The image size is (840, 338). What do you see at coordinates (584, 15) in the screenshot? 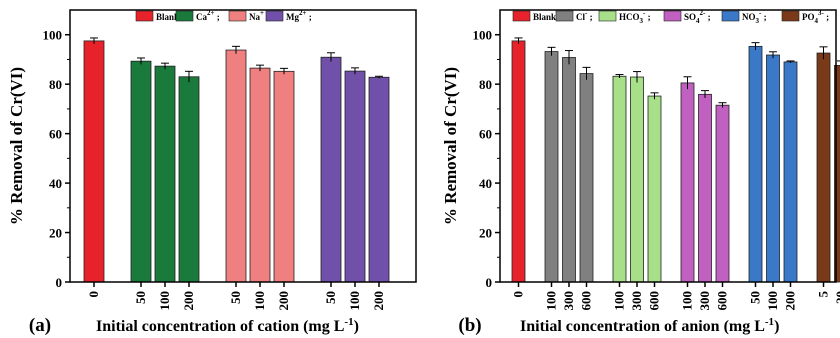
I see `legend-label: Cl- ;` at bounding box center [584, 15].